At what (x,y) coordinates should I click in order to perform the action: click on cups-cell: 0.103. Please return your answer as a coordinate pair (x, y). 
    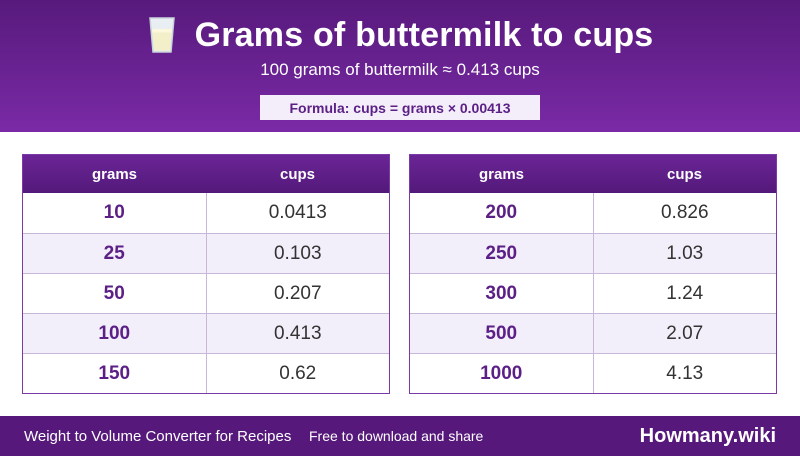
    Looking at the image, I should click on (297, 253).